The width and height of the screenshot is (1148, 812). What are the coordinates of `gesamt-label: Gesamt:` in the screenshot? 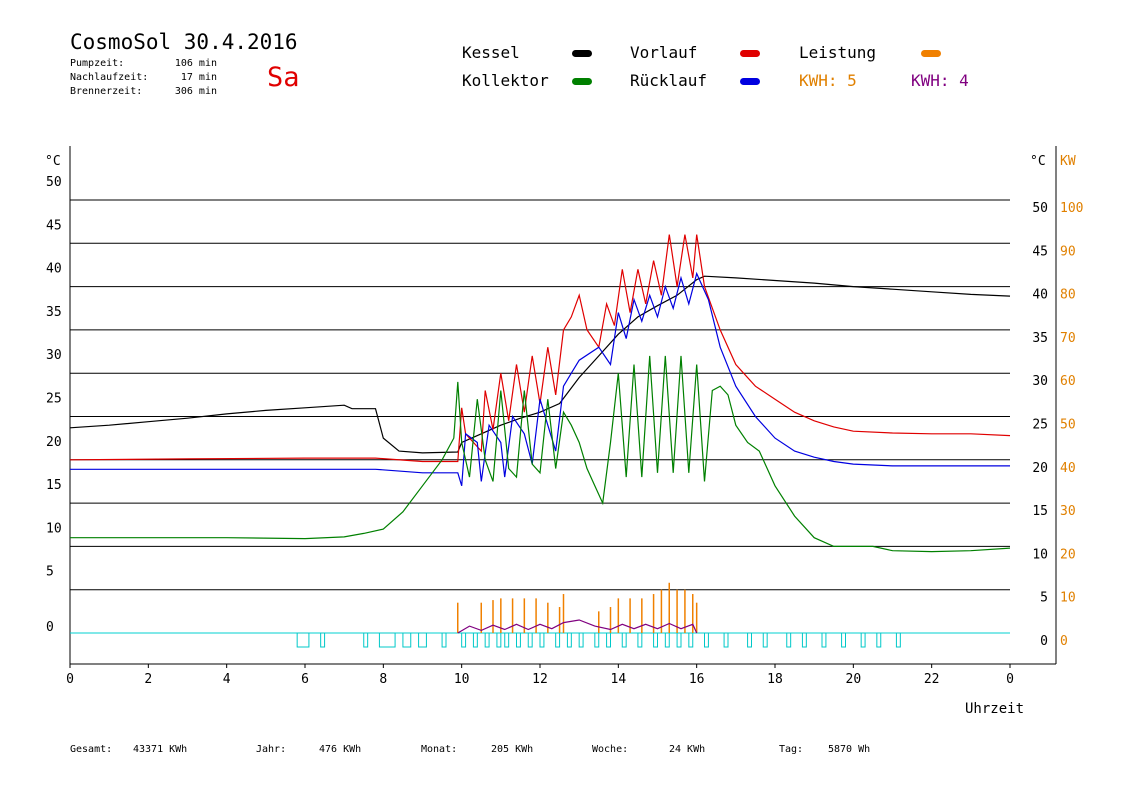 It's located at (91, 749).